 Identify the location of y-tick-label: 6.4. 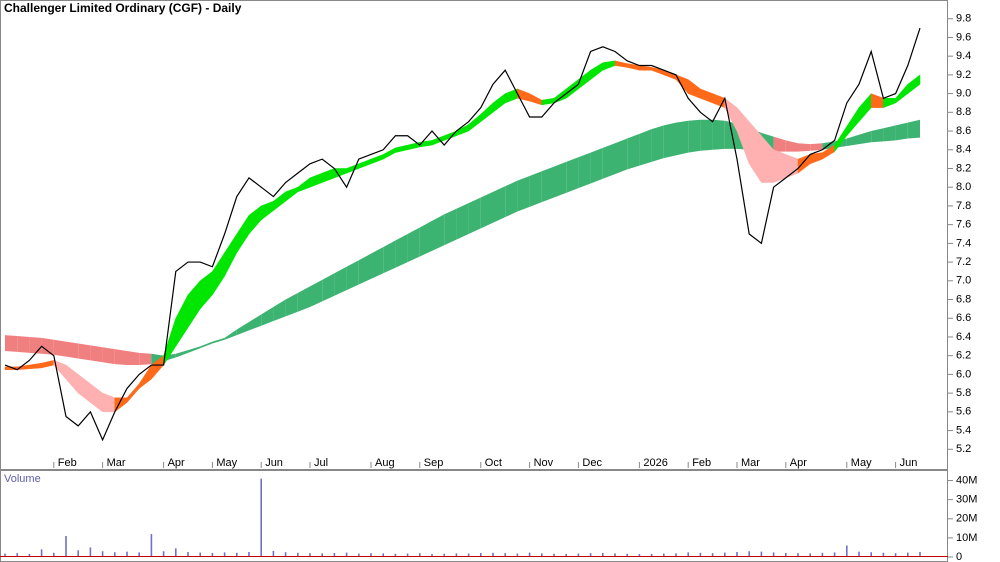
(963, 337).